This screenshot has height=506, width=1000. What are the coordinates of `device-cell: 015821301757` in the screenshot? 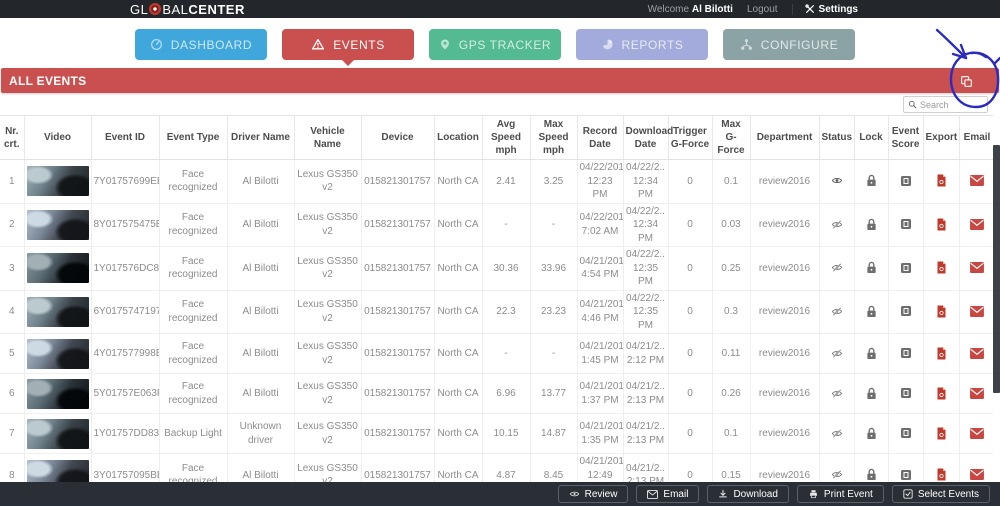 It's located at (398, 433).